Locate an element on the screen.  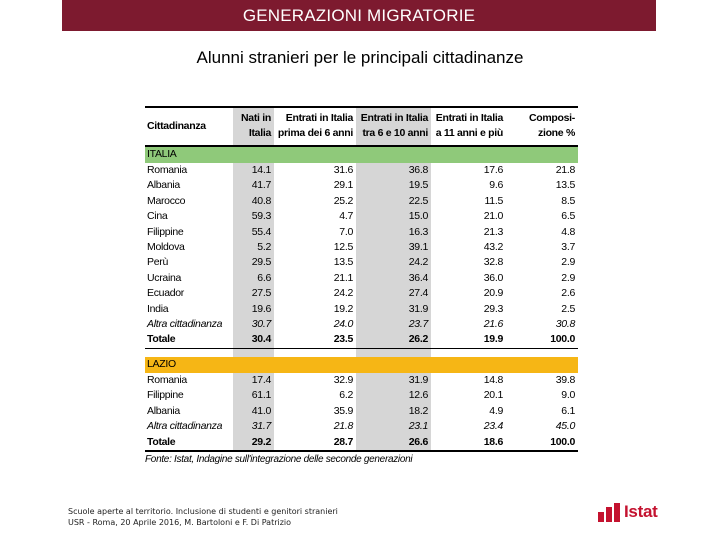
cell-value: 41.7 is located at coordinates (253, 186).